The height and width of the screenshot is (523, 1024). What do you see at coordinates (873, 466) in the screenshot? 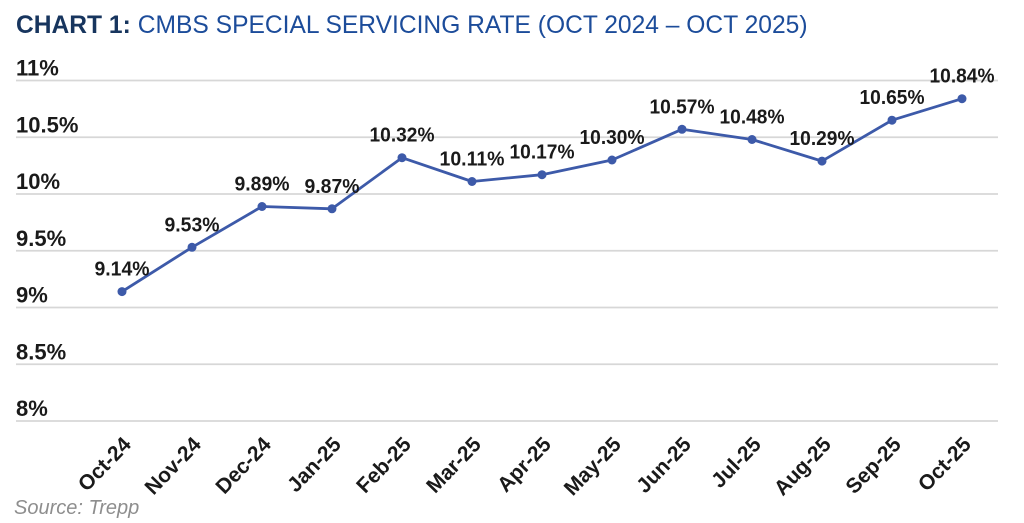
I see `svg-text: Sep-25` at bounding box center [873, 466].